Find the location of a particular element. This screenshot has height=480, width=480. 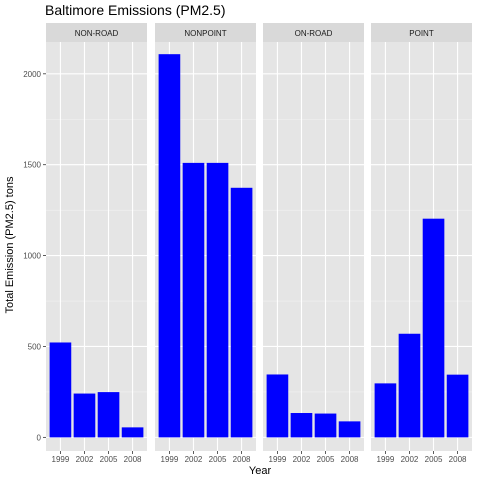

y-tick-label: 1000 is located at coordinates (32, 256).